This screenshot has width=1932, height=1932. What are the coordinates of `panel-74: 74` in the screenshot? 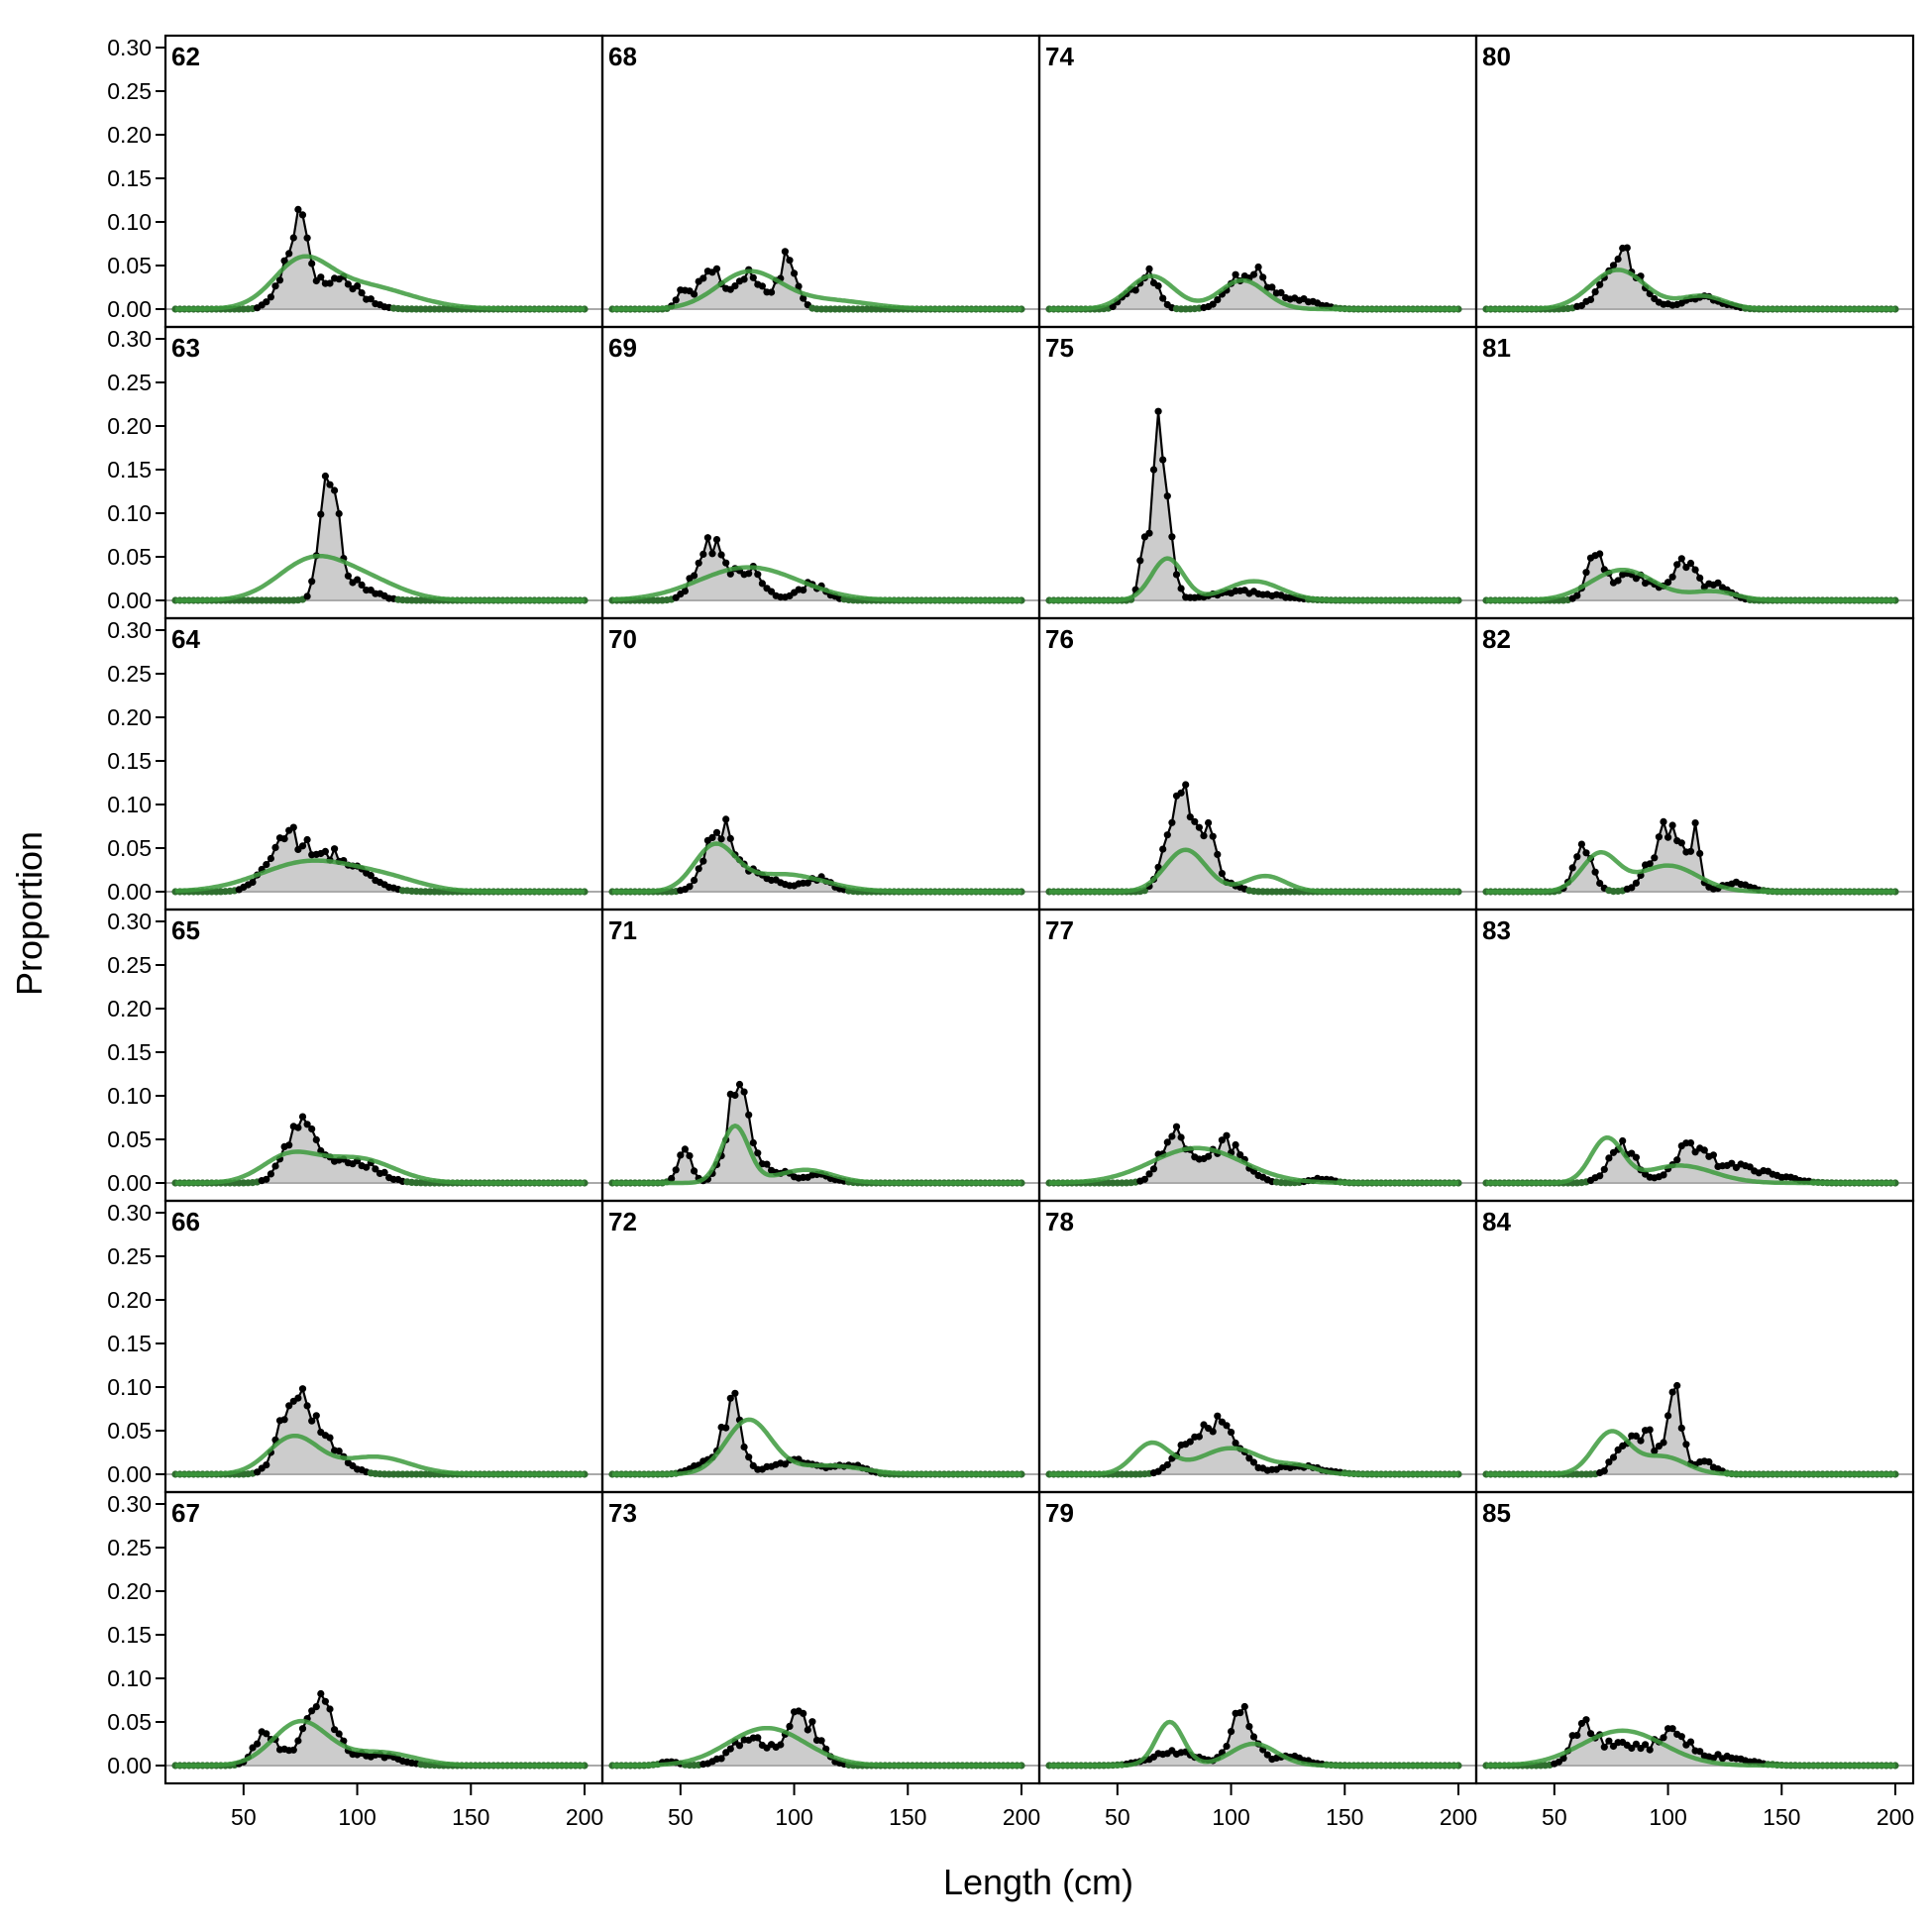 It's located at (1257, 181).